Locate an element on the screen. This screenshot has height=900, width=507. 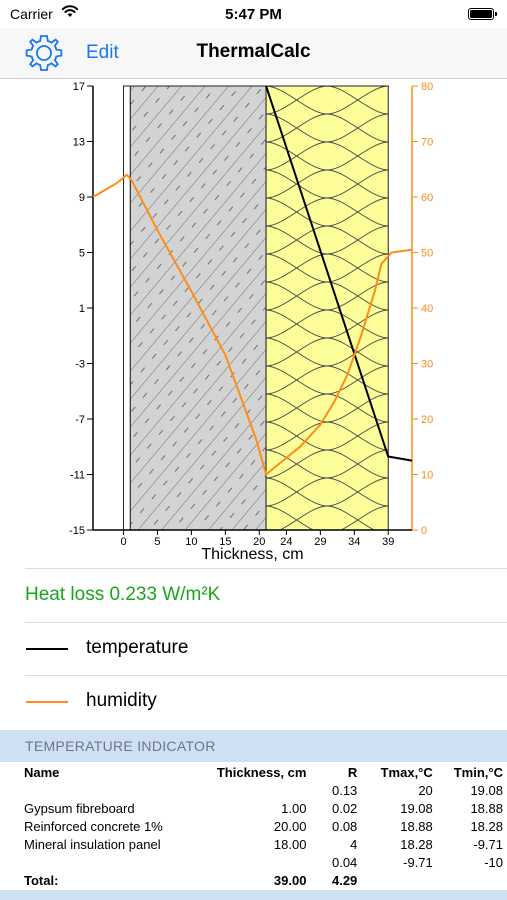
x-tick-label: 34 is located at coordinates (354, 542).